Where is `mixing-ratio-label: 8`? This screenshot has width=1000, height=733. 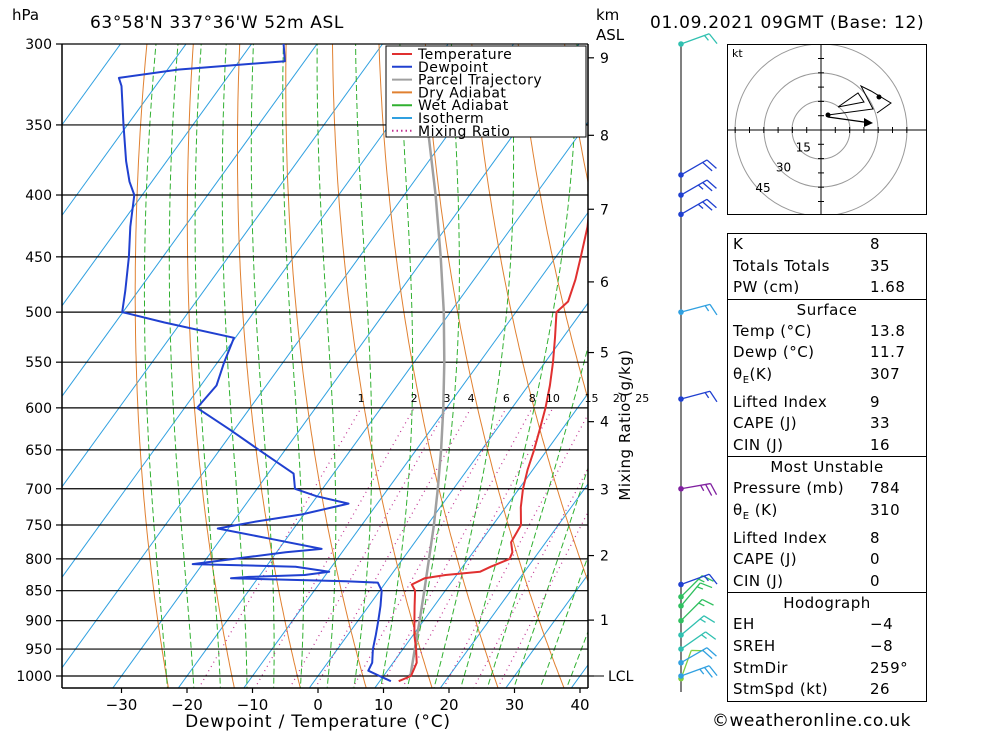
mixing-ratio-label: 8 is located at coordinates (532, 398).